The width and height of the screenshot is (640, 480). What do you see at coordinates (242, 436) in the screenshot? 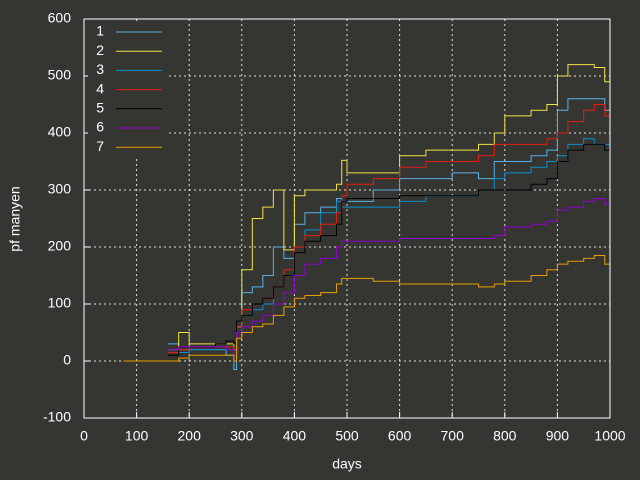
I see `x-tick-label: 300` at bounding box center [242, 436].